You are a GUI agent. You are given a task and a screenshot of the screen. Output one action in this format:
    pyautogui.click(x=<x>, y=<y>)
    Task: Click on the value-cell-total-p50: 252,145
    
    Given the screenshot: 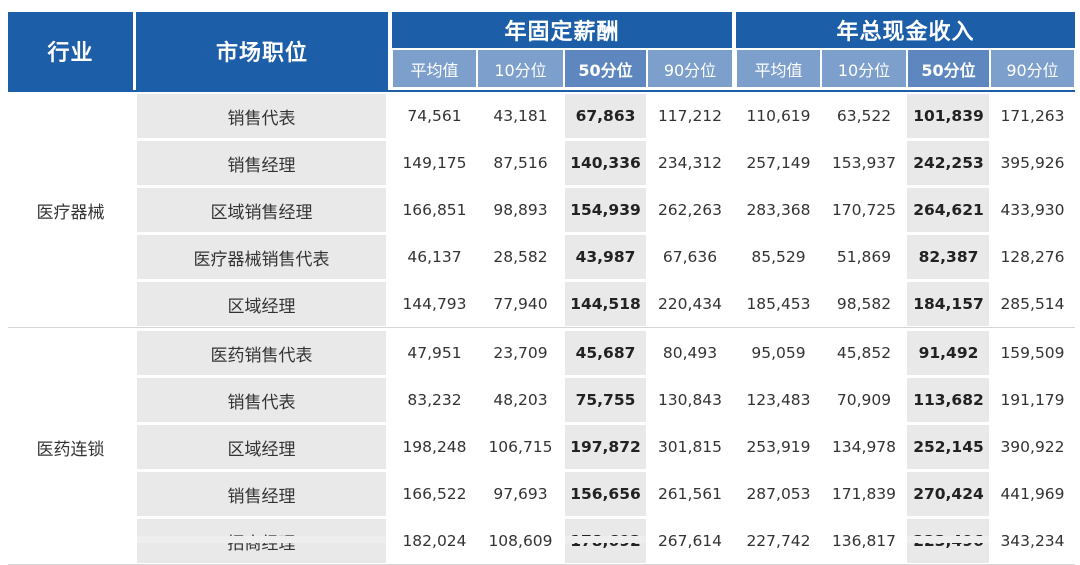 What is the action you would take?
    pyautogui.click(x=948, y=447)
    